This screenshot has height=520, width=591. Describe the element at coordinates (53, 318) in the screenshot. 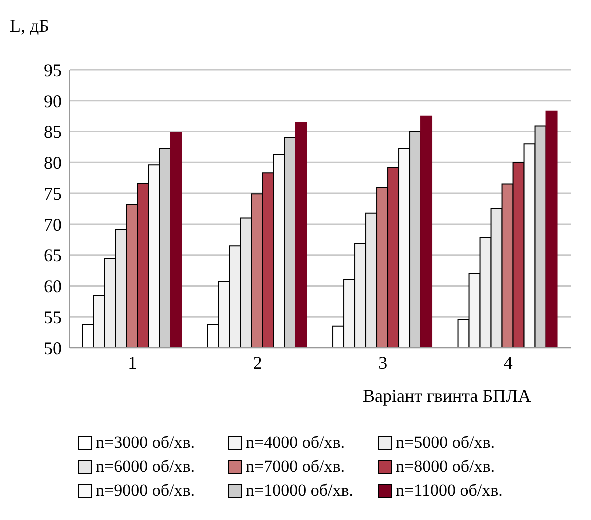

I see `y-tick-label: 55` at that location.